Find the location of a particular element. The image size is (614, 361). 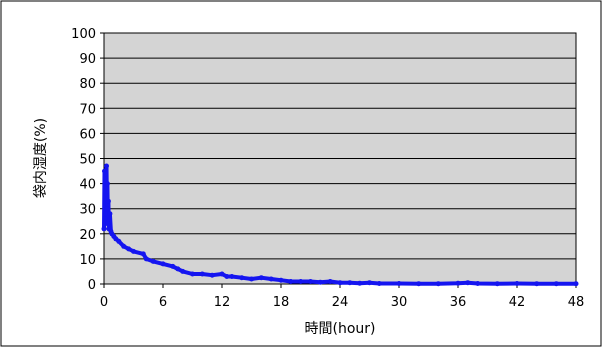

y-tick-label: 30 is located at coordinates (87, 210).